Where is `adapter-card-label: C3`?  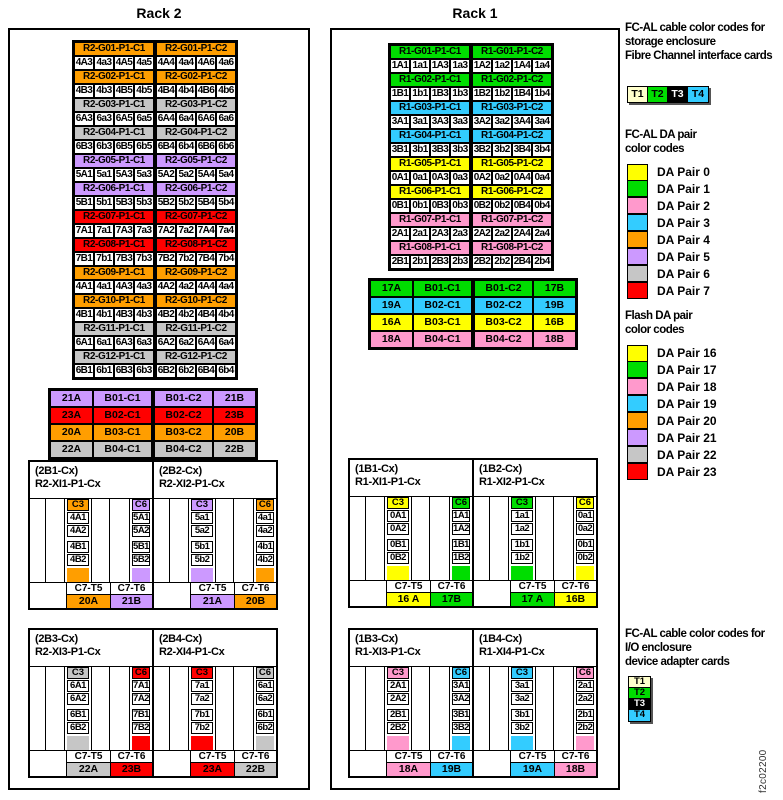 adapter-card-label: C3 is located at coordinates (202, 505).